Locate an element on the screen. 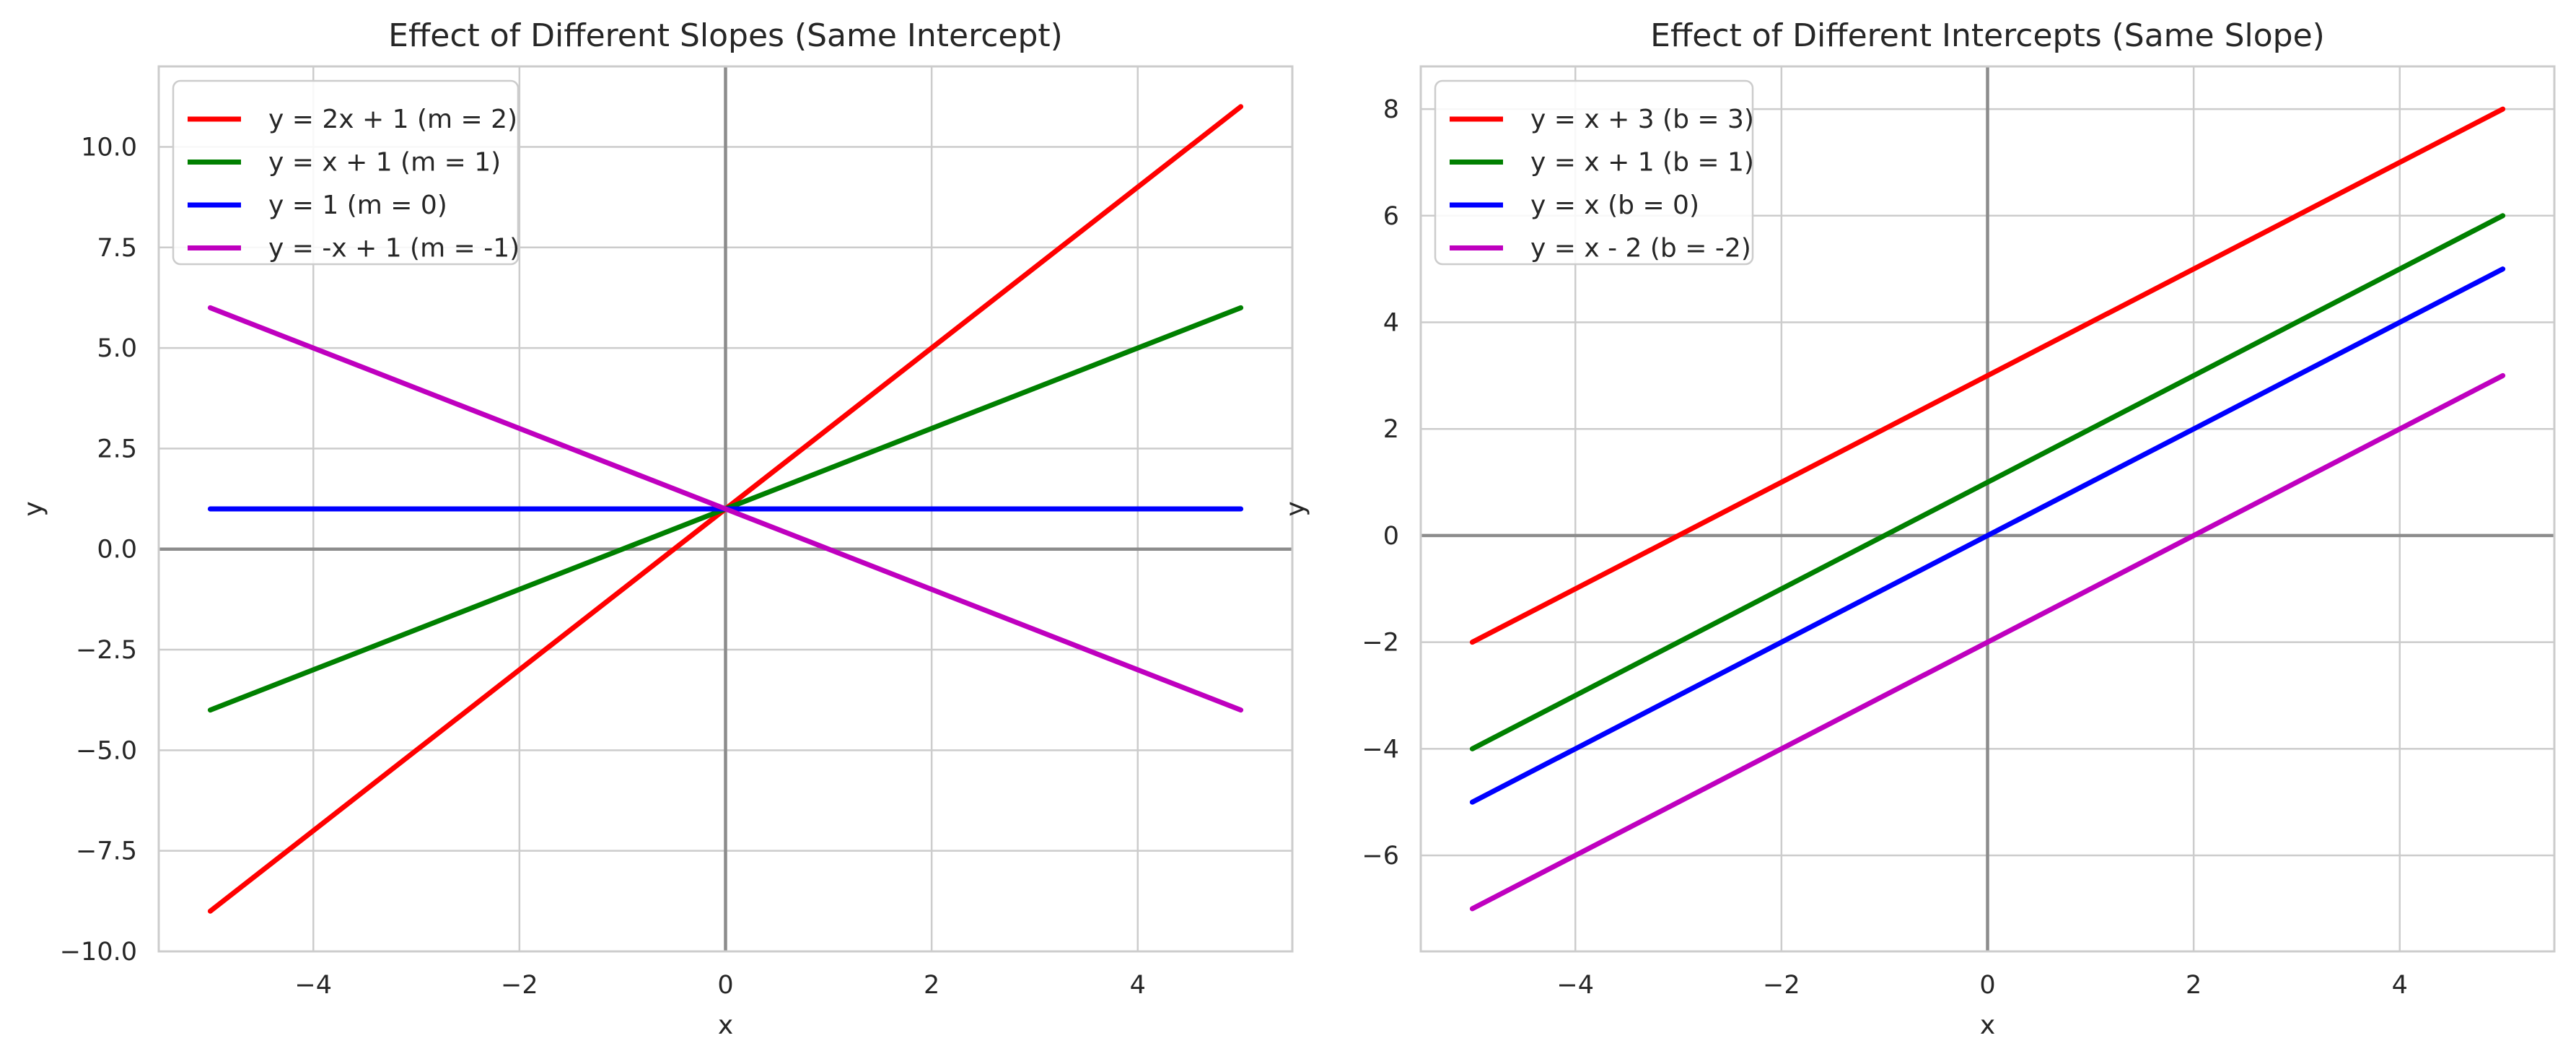 The height and width of the screenshot is (1064, 2576). y-tick-label: 0 is located at coordinates (1391, 536).